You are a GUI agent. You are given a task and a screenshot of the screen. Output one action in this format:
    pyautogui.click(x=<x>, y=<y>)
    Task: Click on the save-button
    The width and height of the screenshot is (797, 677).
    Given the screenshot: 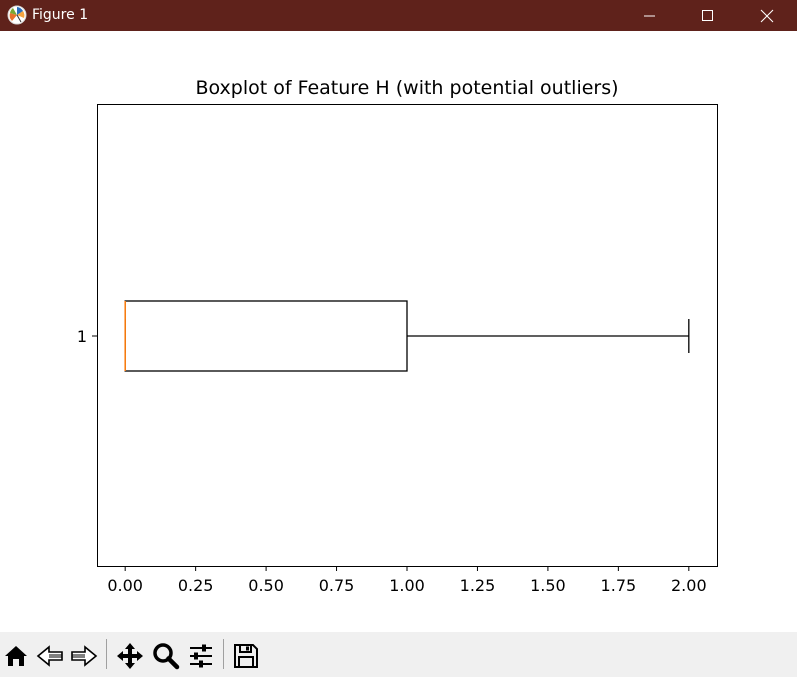 What is the action you would take?
    pyautogui.click(x=246, y=656)
    